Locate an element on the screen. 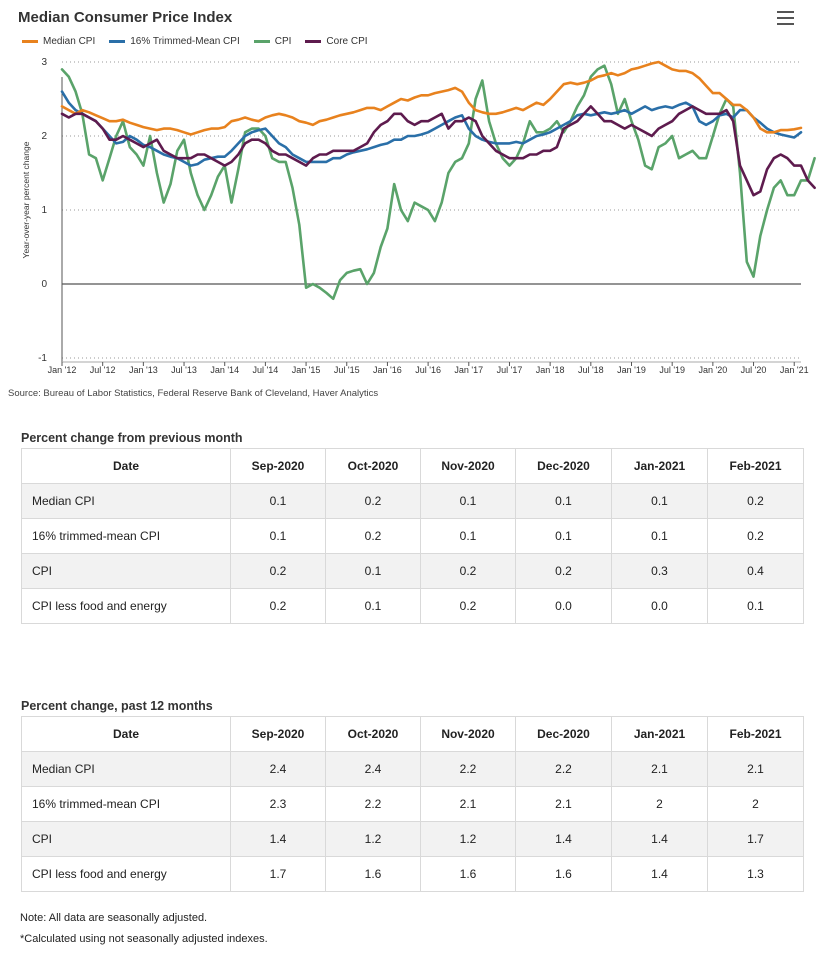 This screenshot has height=961, width=819. y-tick-label: -1 is located at coordinates (42, 358).